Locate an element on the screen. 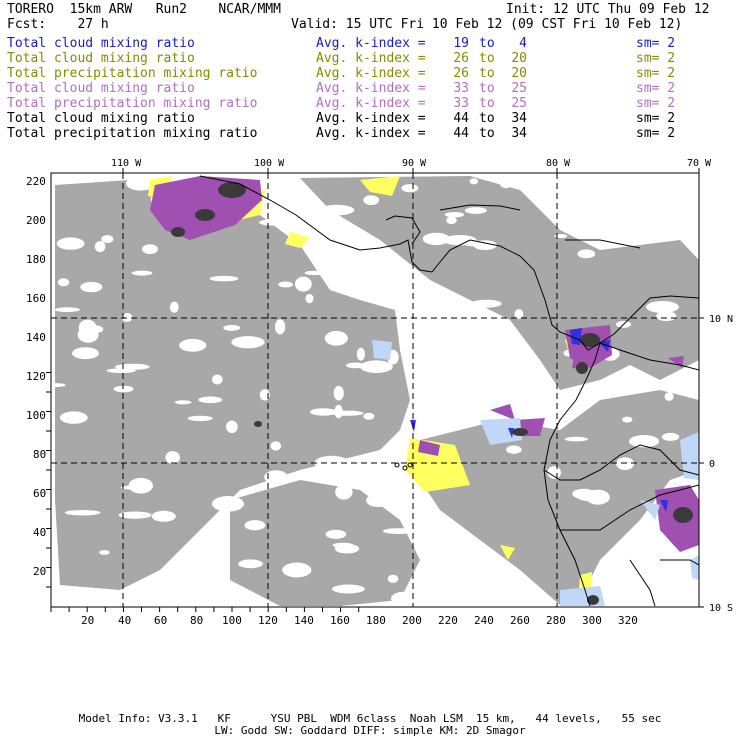 The image size is (740, 740). y-tick-label: 20 is located at coordinates (40, 571).